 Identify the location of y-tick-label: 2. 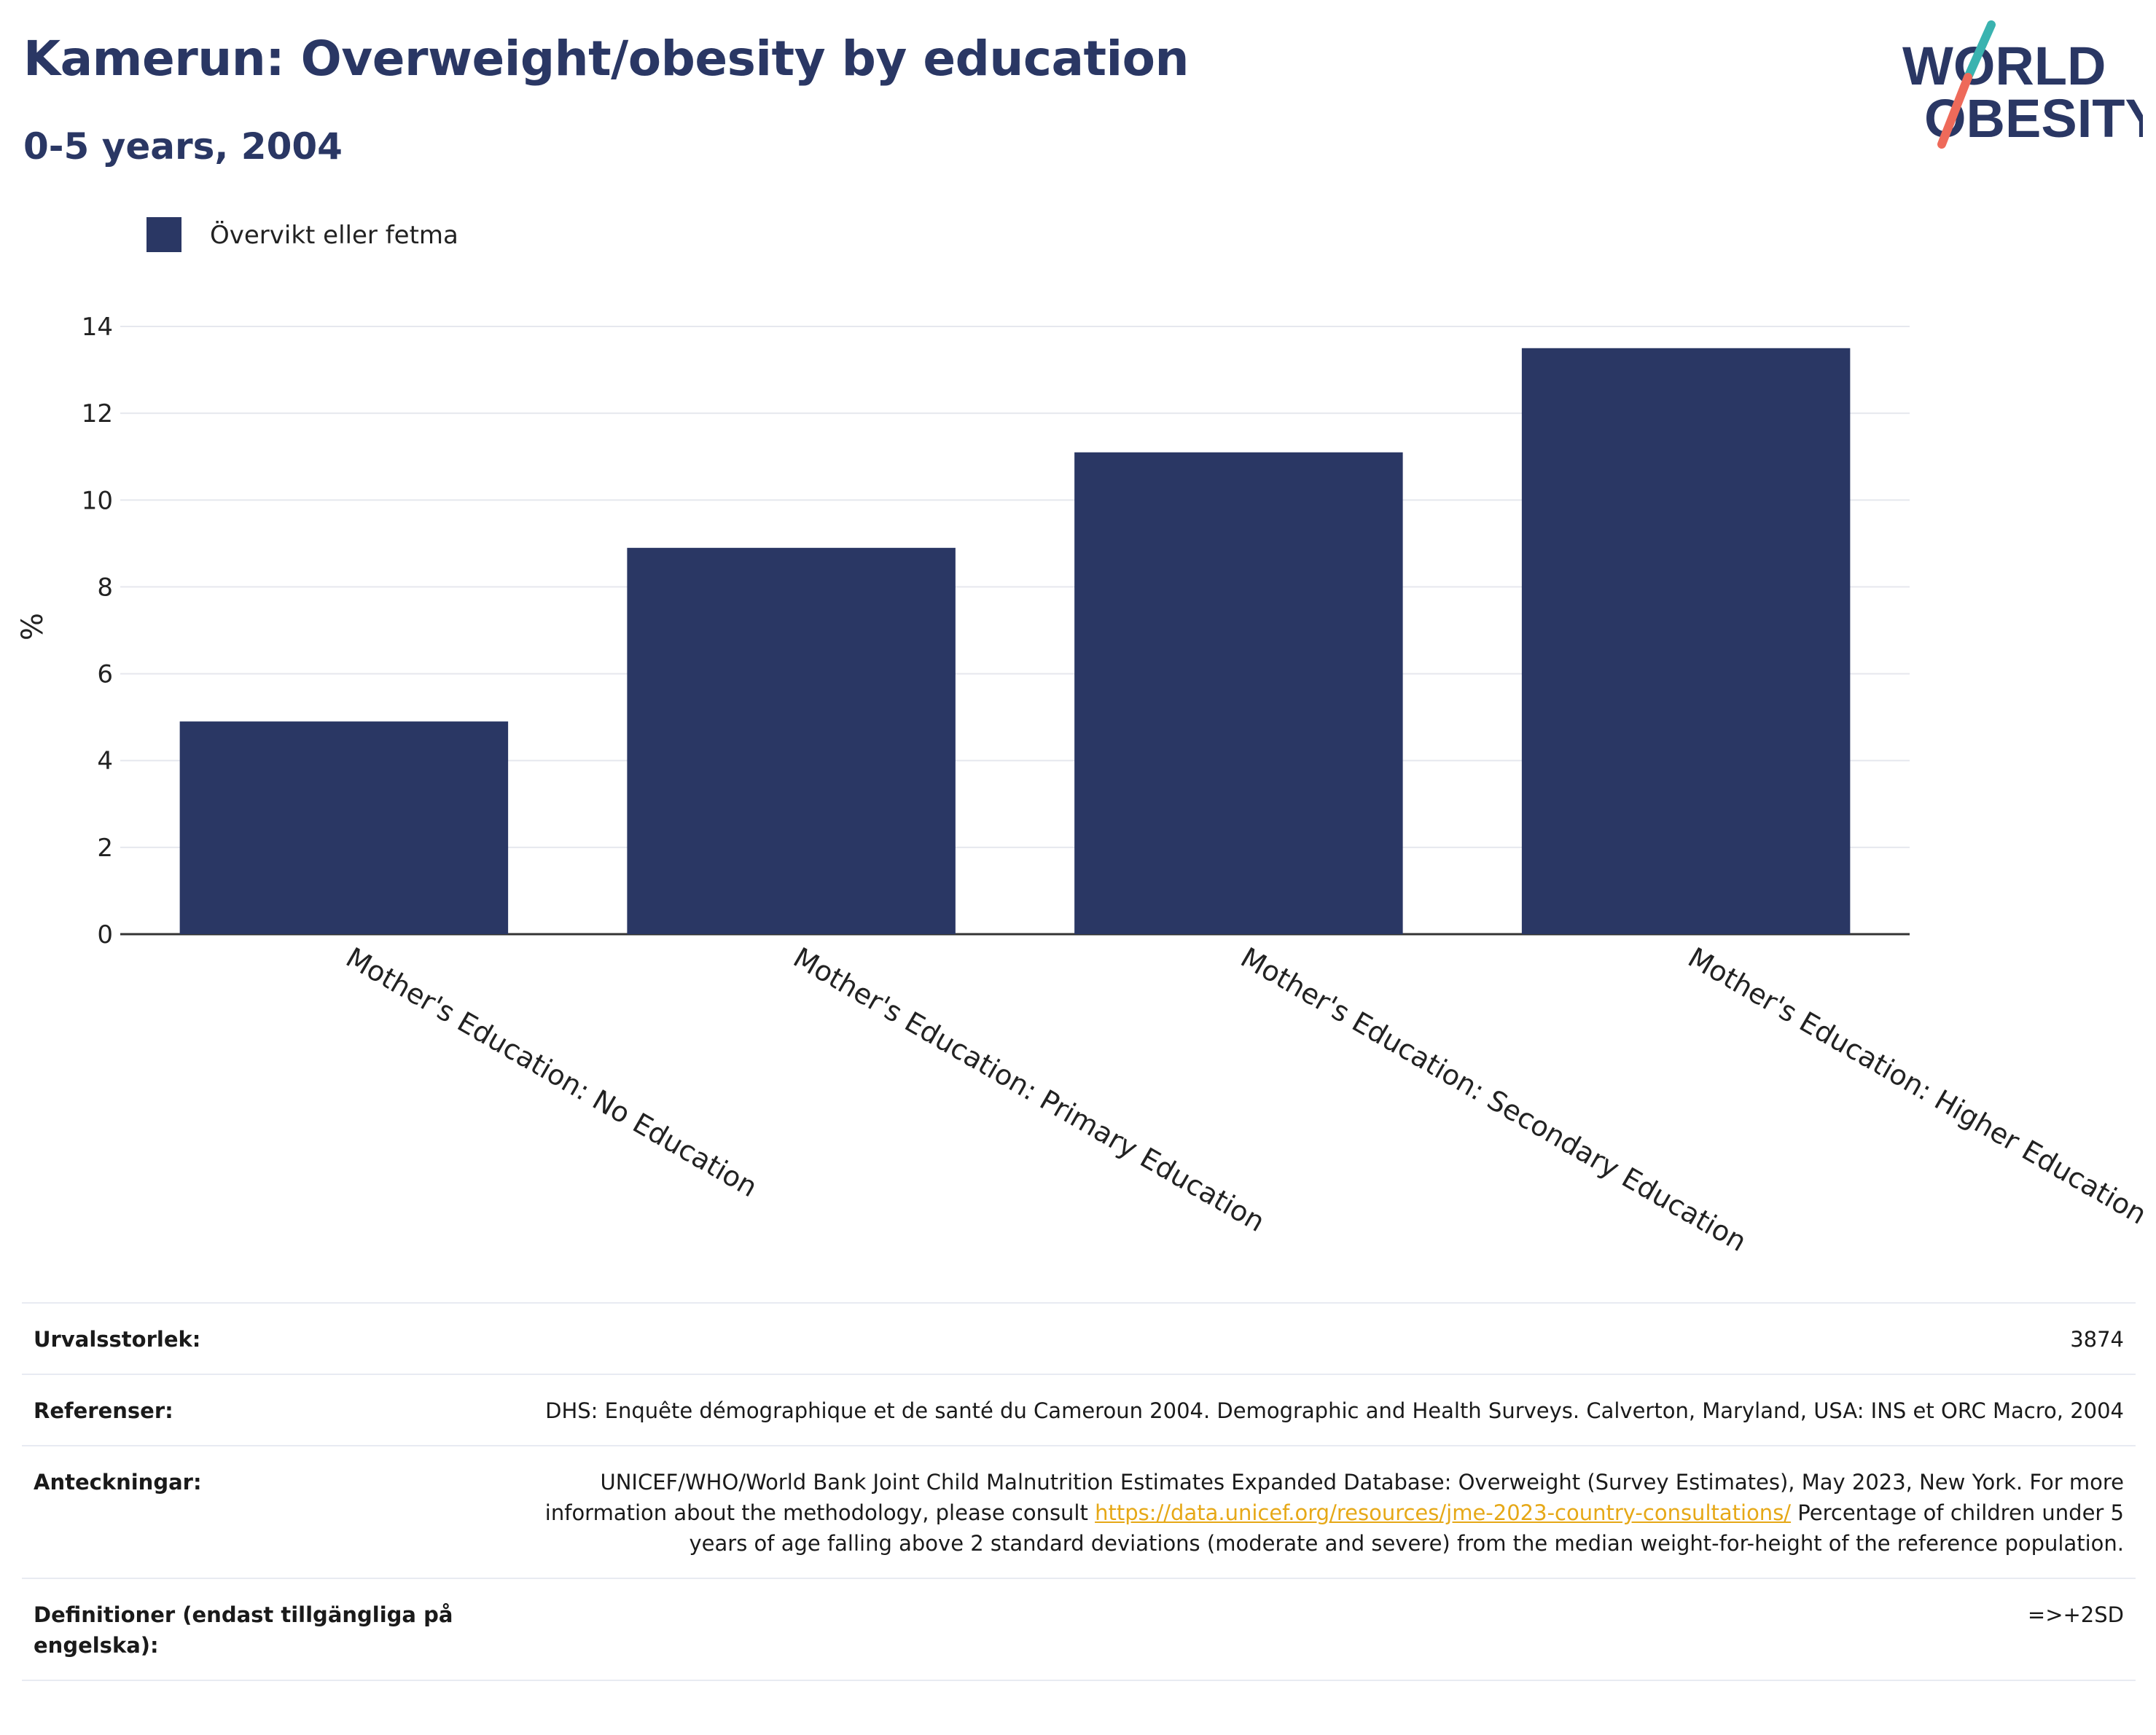
(105, 849).